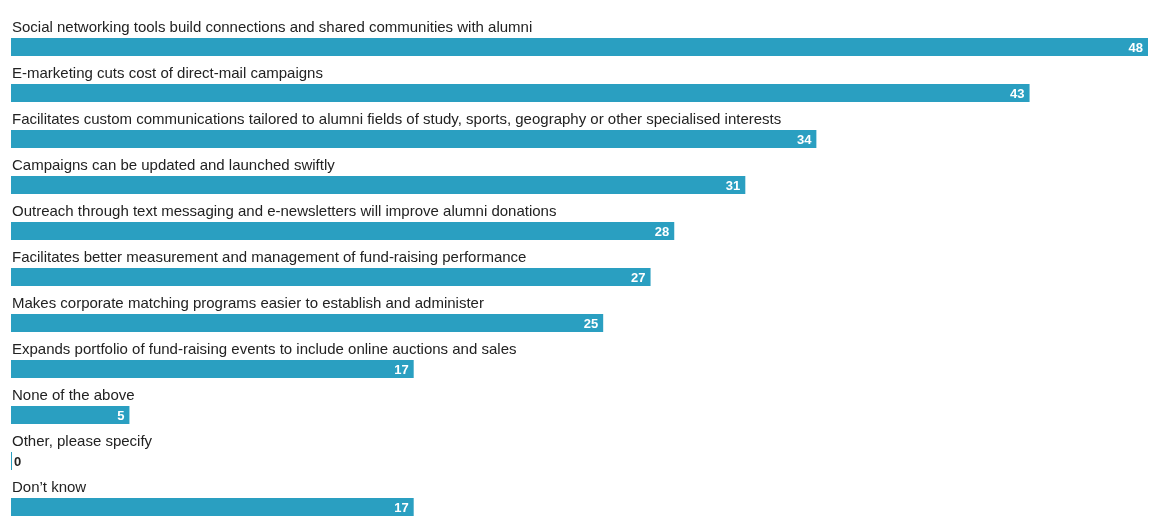  I want to click on y-tick-label: None of the above, so click(73, 394).